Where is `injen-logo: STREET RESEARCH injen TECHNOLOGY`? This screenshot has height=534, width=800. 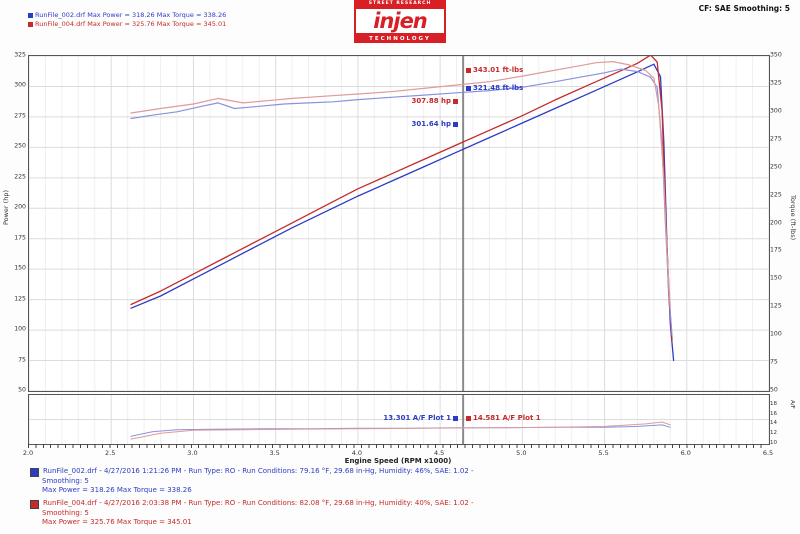
injen-logo: STREET RESEARCH injen TECHNOLOGY is located at coordinates (400, 21).